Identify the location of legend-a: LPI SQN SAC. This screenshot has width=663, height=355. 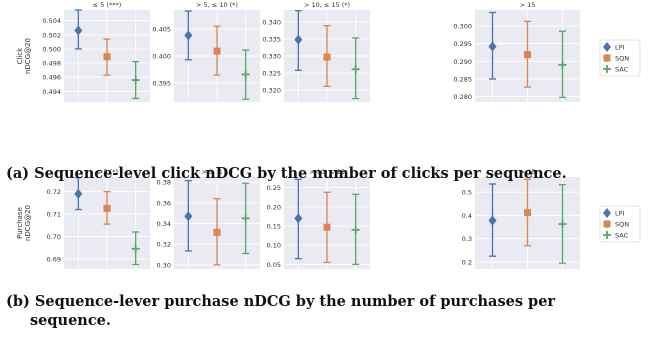
(620, 58).